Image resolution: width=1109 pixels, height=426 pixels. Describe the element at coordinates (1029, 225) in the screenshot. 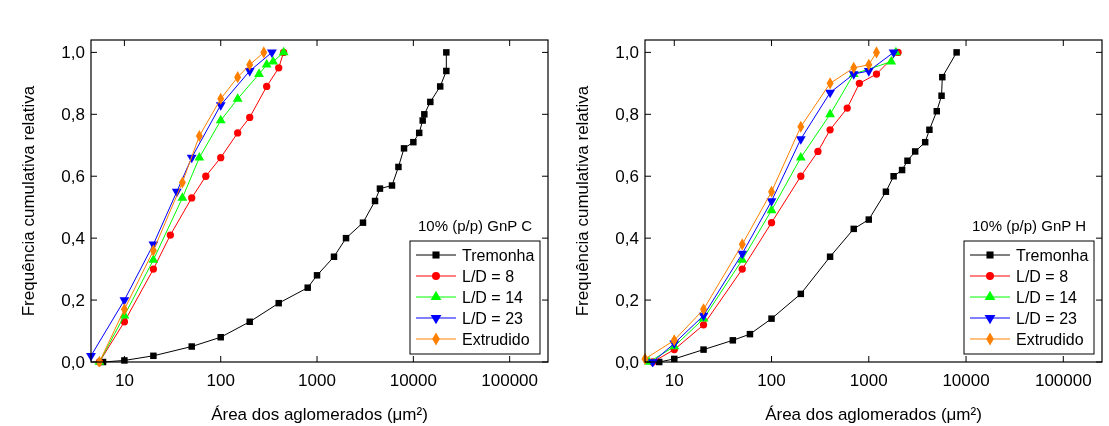

I see `legend-title: 10% (p/p) GnP H` at that location.